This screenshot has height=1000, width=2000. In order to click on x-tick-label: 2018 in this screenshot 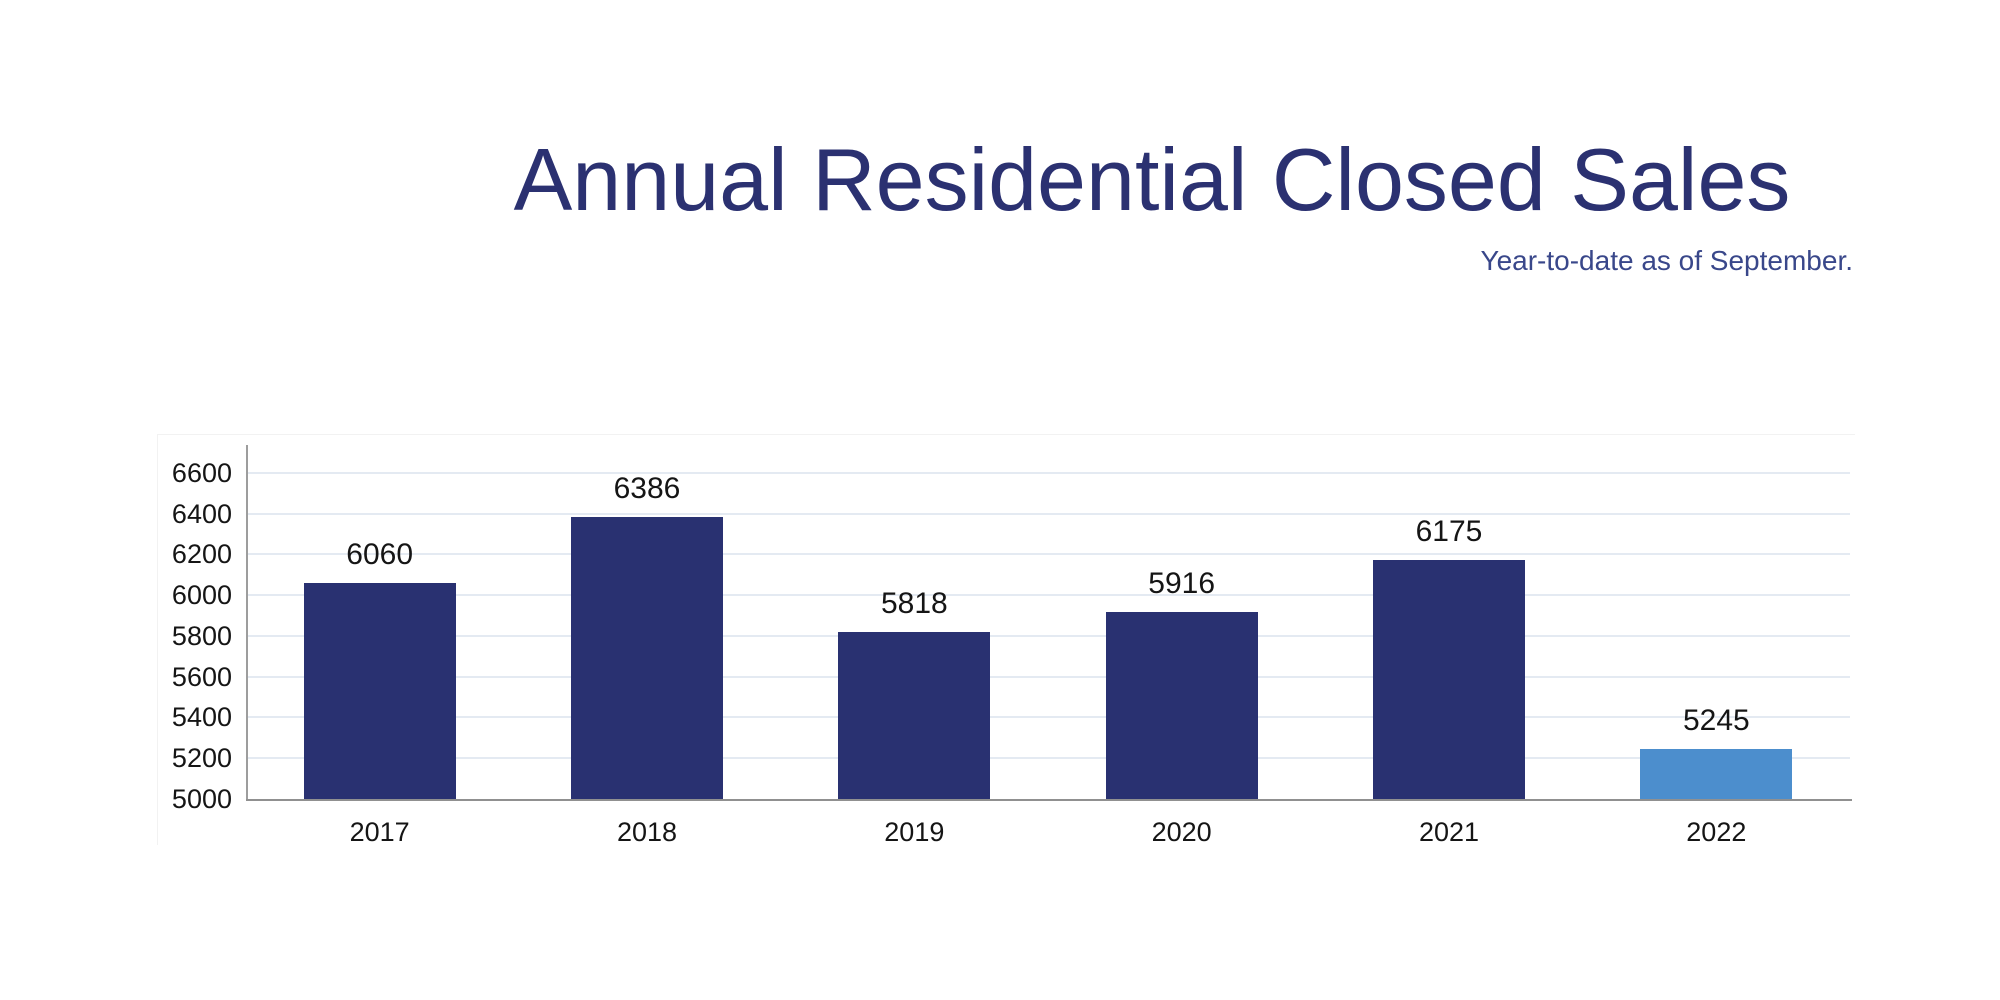, I will do `click(647, 832)`.